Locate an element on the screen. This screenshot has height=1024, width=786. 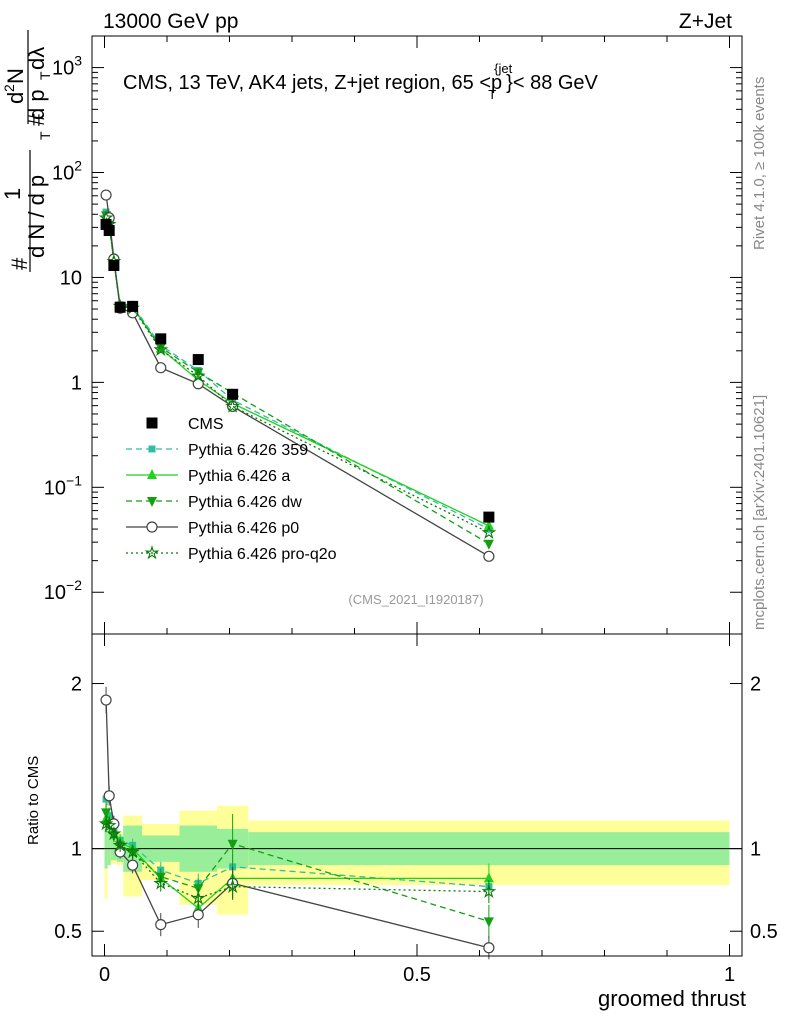
main-ytick-label: 10 is located at coordinates (71, 278).